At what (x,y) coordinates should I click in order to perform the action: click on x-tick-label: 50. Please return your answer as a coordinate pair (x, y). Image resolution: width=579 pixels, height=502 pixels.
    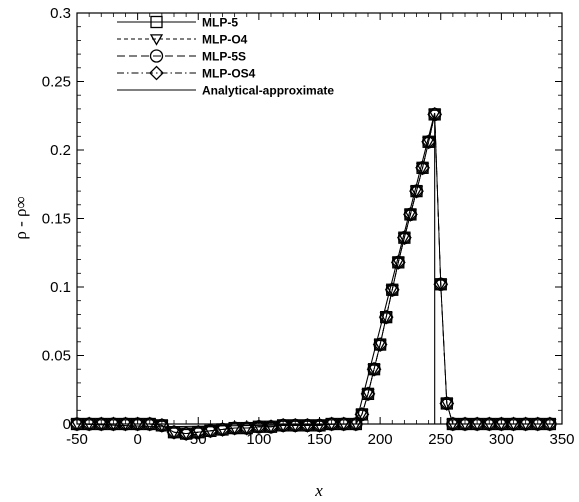
    Looking at the image, I should click on (198, 439).